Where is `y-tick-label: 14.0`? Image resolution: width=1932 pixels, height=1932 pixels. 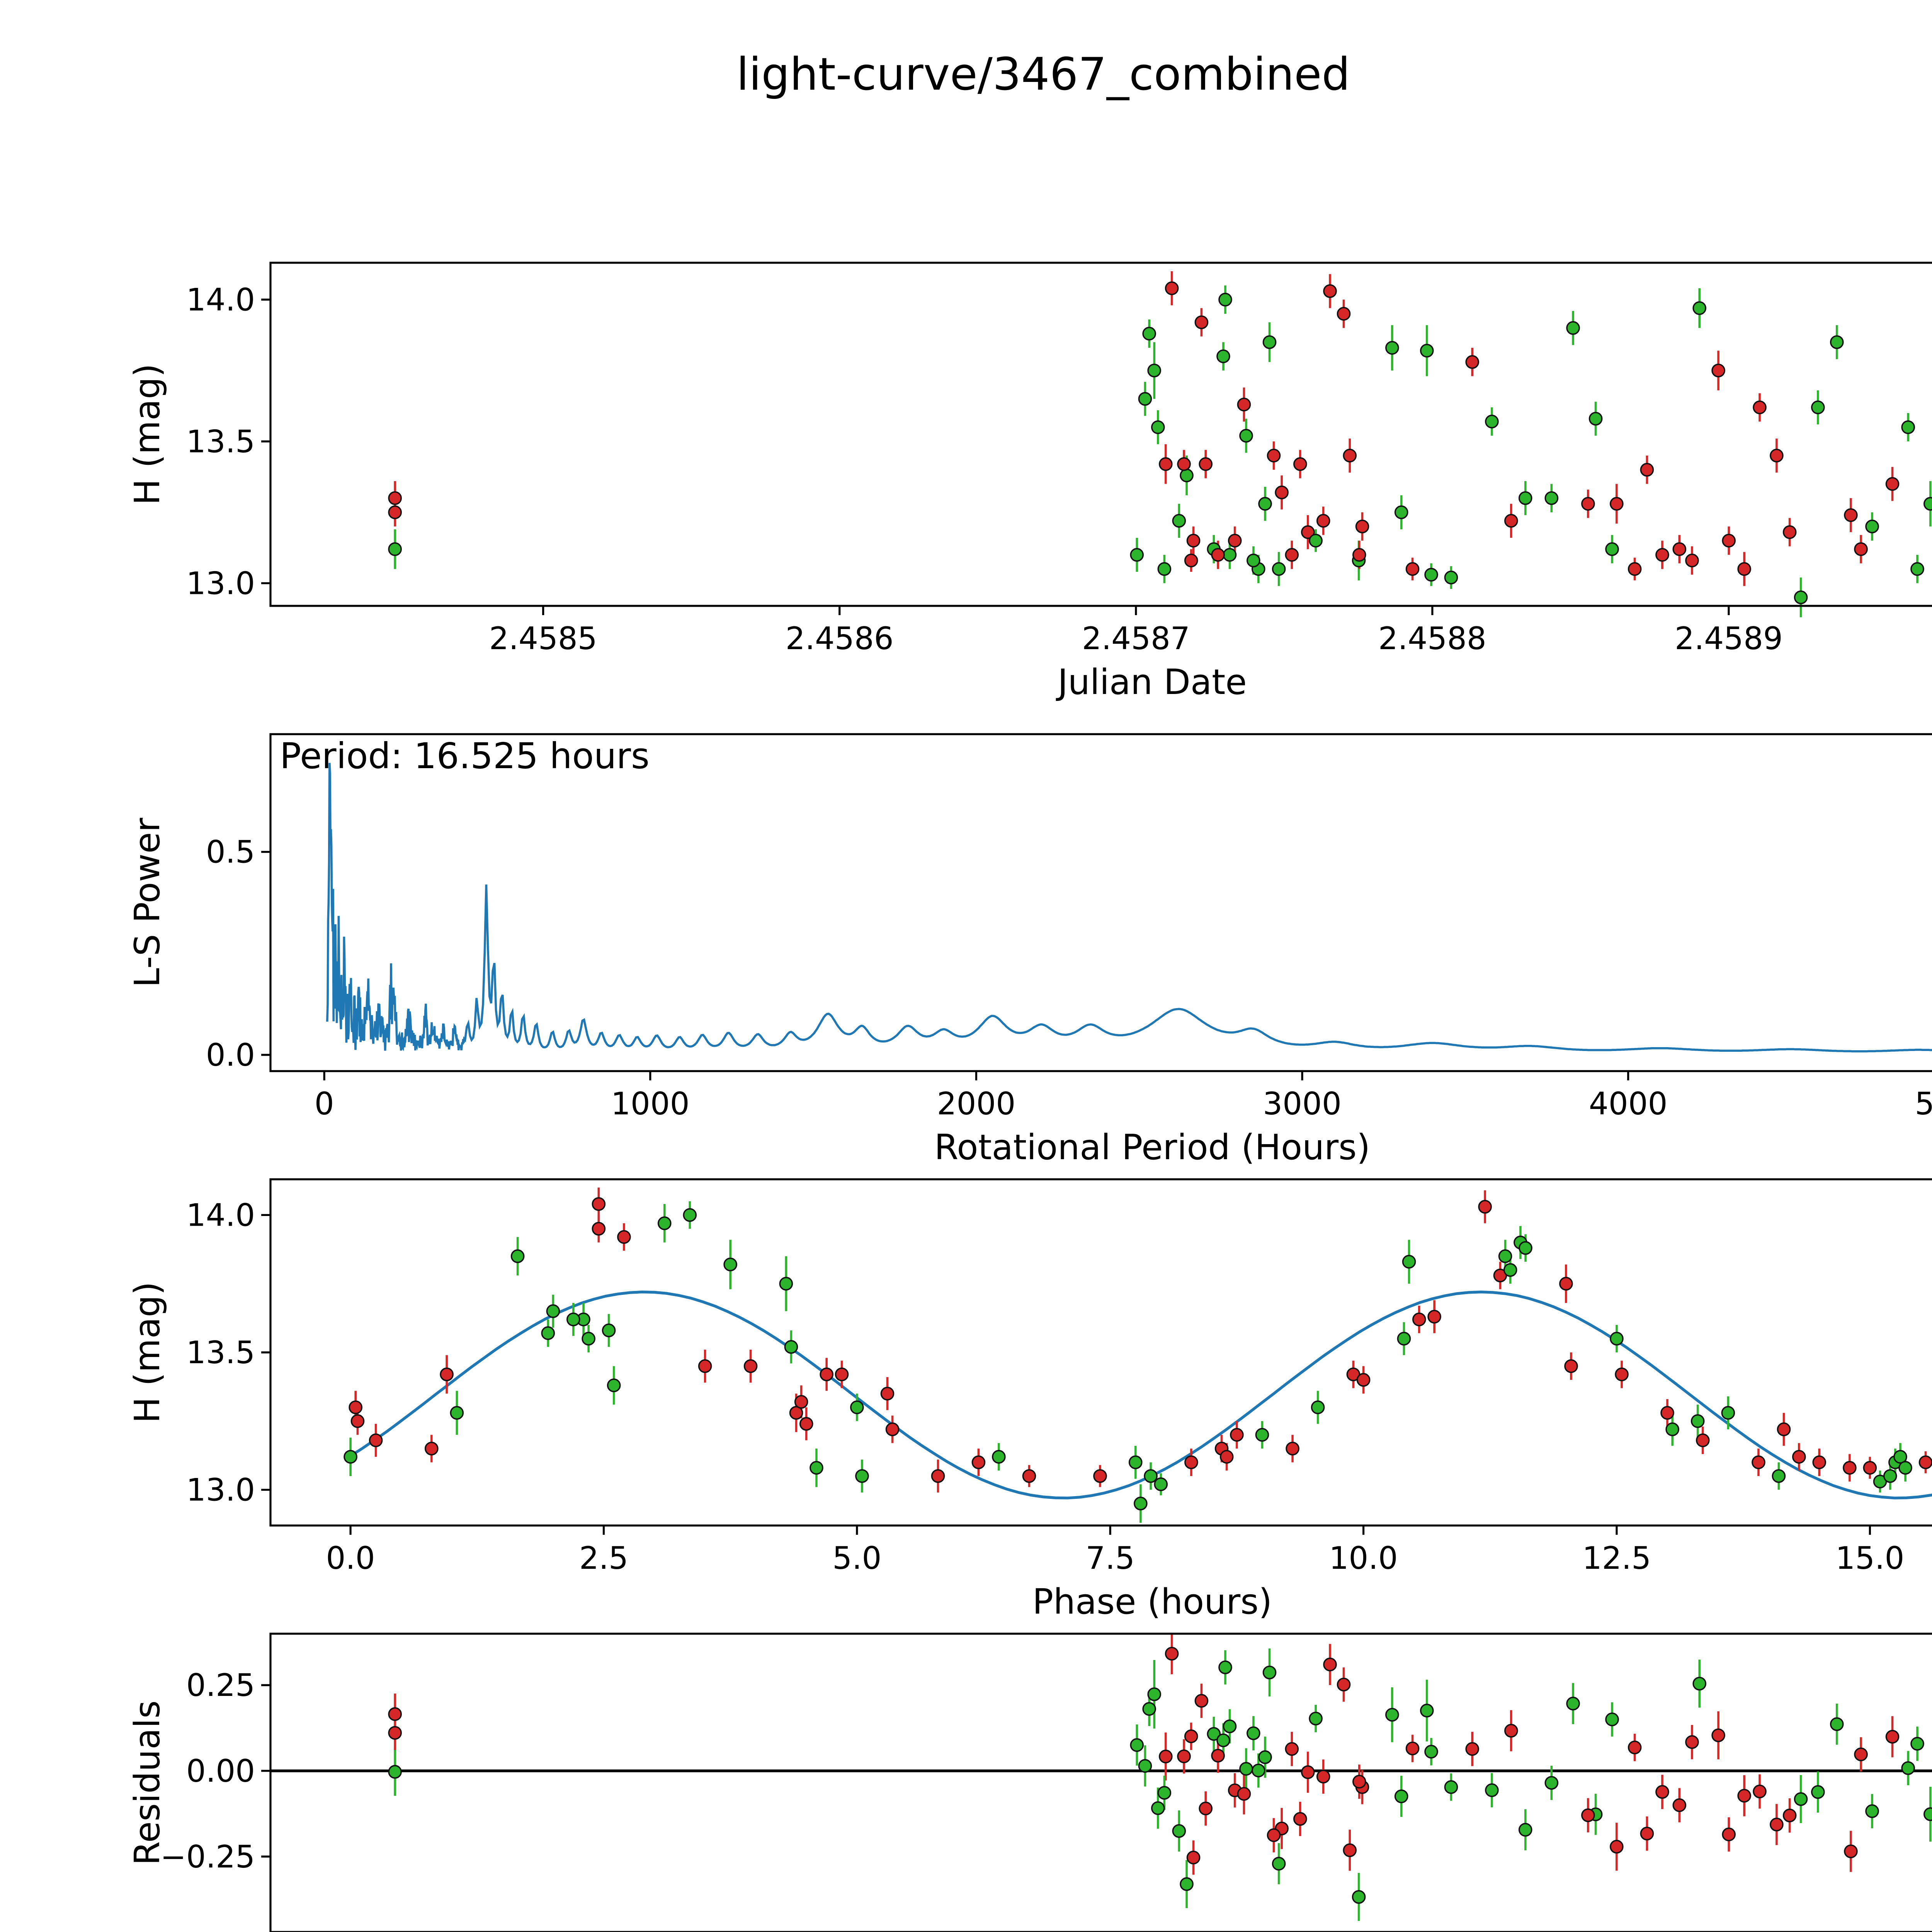
y-tick-label: 14.0 is located at coordinates (221, 1215).